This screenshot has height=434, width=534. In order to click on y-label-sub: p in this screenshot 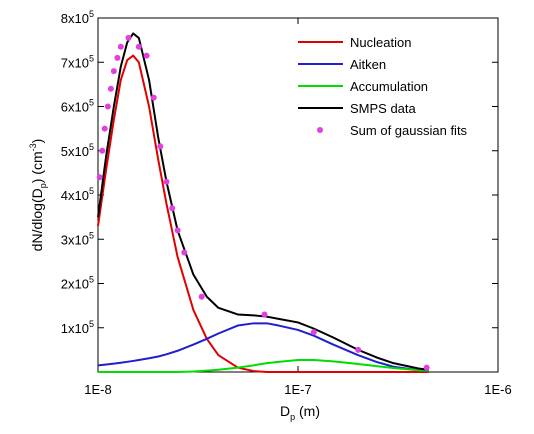, I will do `click(43, 185)`.